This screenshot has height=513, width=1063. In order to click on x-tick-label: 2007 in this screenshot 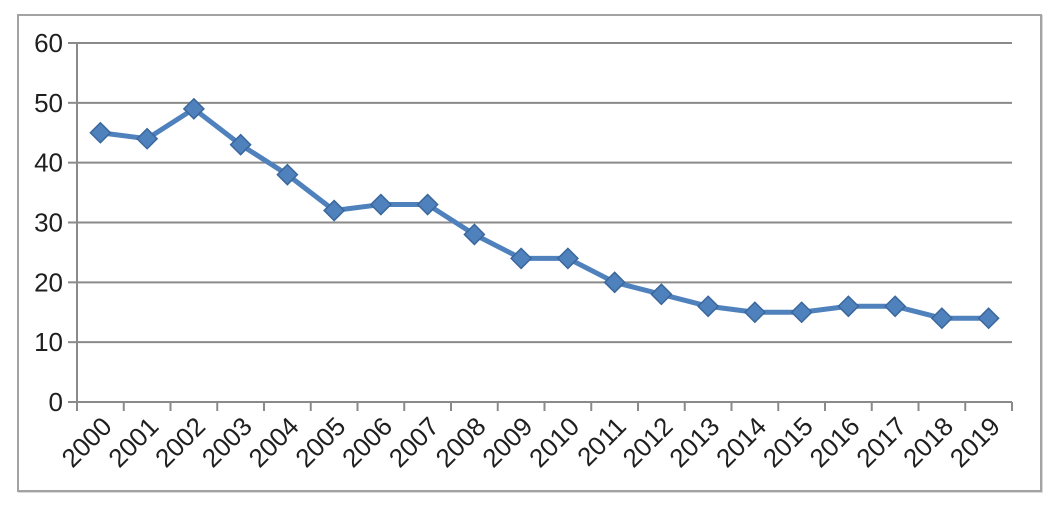, I will do `click(414, 442)`.